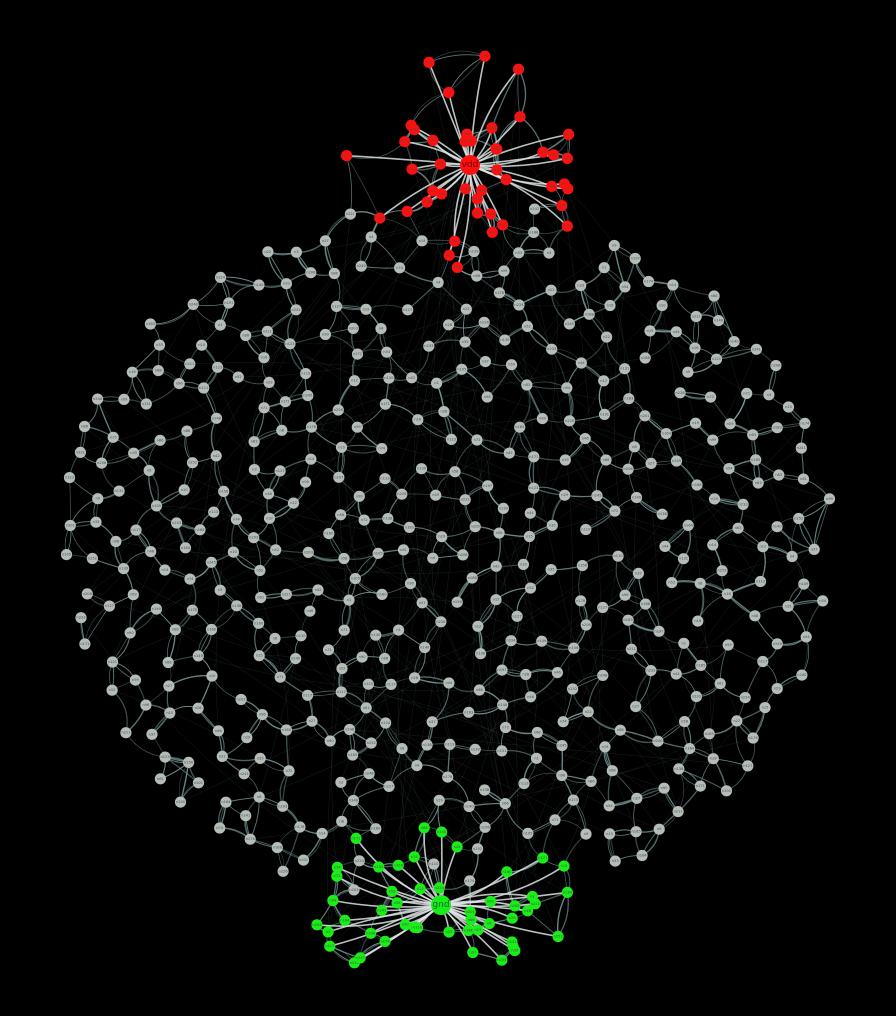 The image size is (896, 1016). What do you see at coordinates (485, 827) in the screenshot?
I see `graph-node: n156` at bounding box center [485, 827].